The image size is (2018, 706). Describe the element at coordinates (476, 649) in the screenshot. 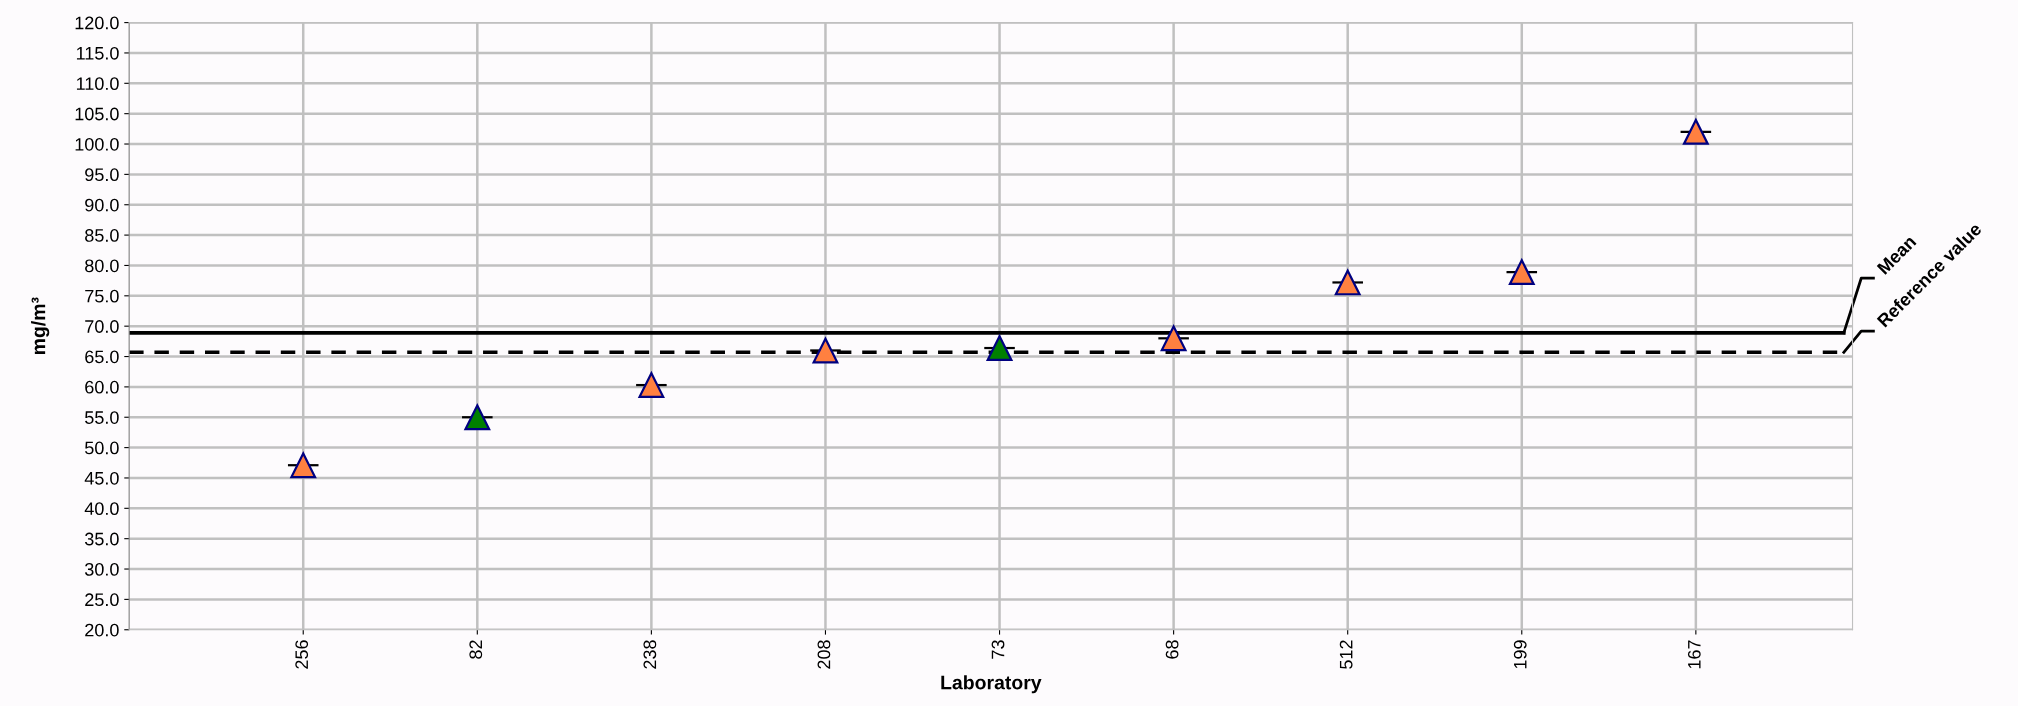

I see `x-tick-label: 82` at that location.